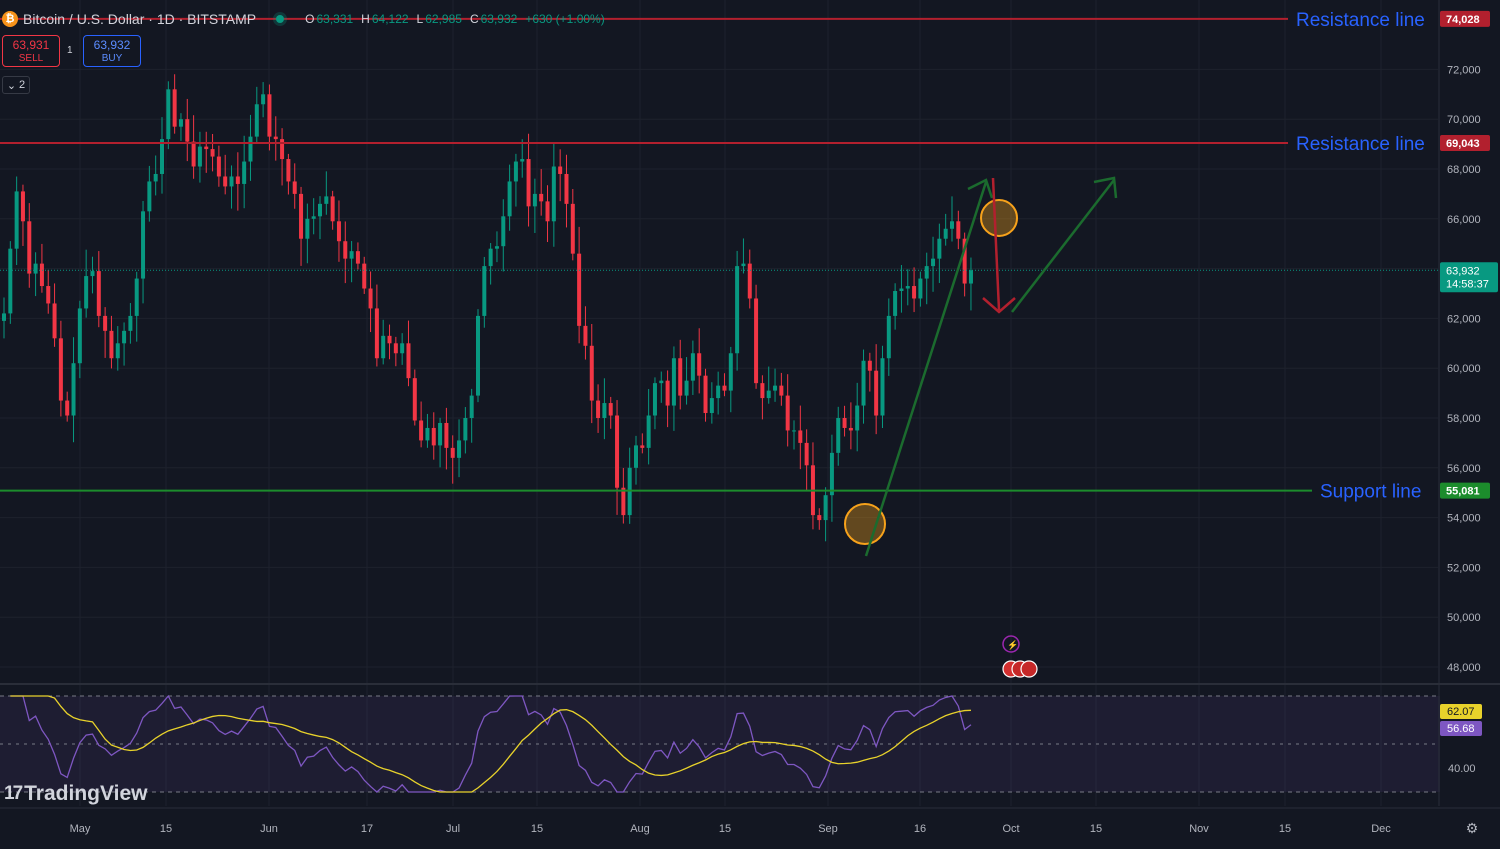  What do you see at coordinates (280, 19) in the screenshot?
I see `market-status-icon` at bounding box center [280, 19].